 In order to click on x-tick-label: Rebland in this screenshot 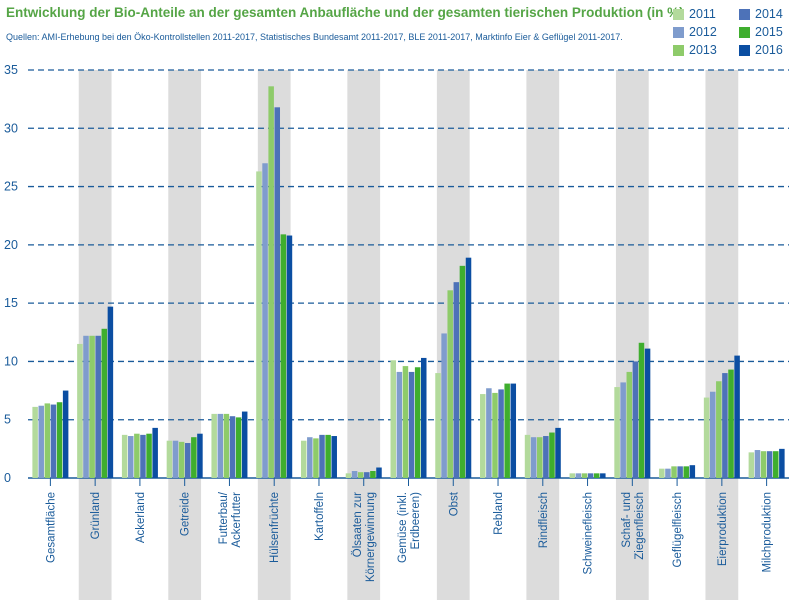, I will do `click(499, 513)`.